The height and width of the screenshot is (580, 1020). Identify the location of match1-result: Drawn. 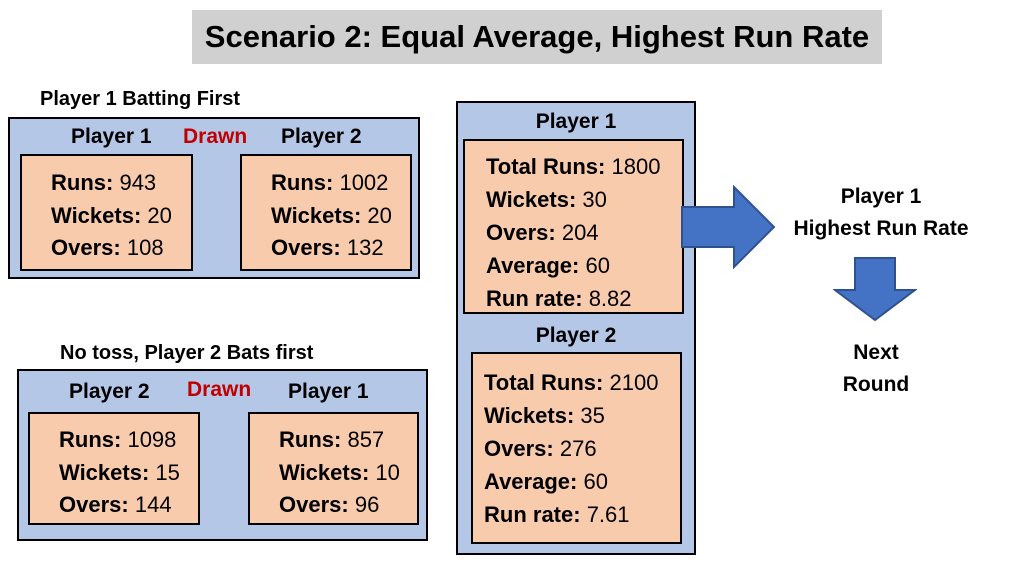
(215, 136).